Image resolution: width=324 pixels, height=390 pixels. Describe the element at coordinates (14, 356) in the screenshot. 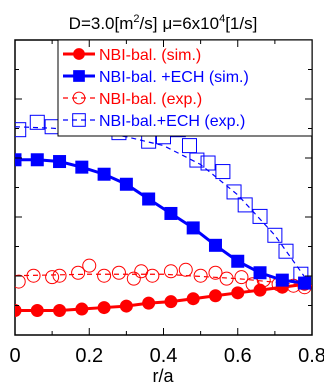

I see `x-tick-label: 0` at that location.